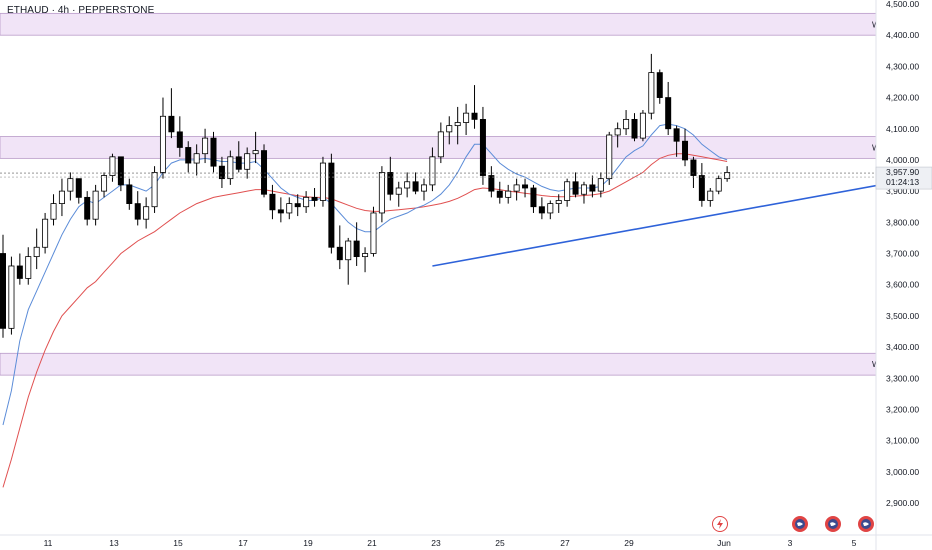  I want to click on price-tick-10: 3,500.00, so click(902, 316).